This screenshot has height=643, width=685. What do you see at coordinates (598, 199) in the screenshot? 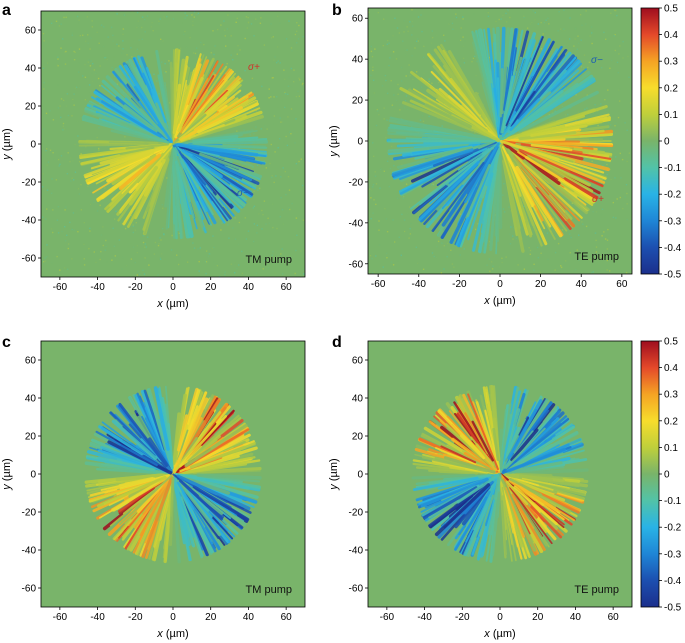
I see `sigma-plus-label: σ+` at bounding box center [598, 199].